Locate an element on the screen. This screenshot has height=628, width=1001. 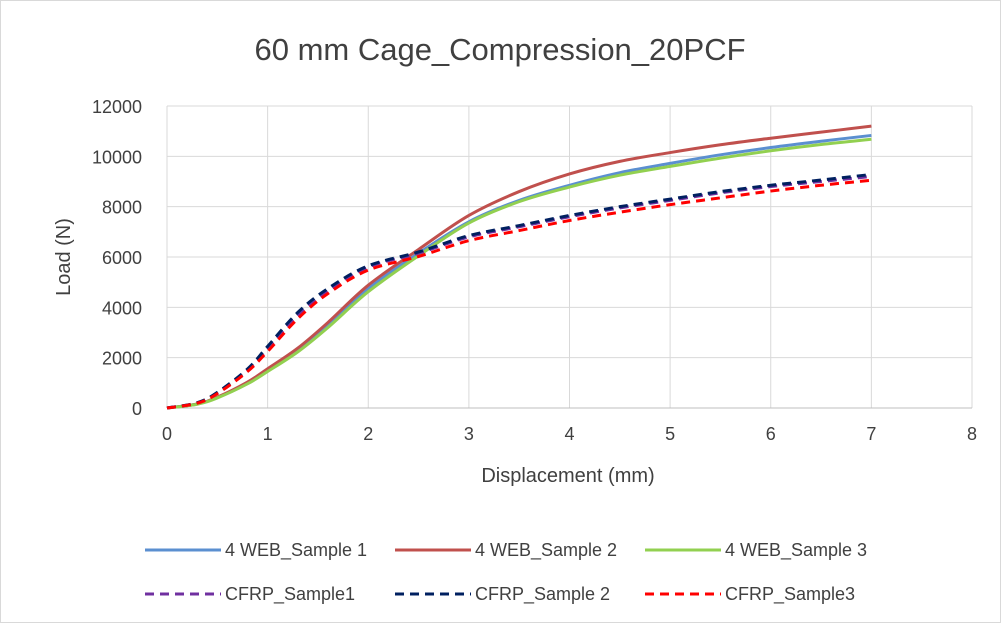
legend-label-6: CFRP_Sample3 is located at coordinates (790, 594).